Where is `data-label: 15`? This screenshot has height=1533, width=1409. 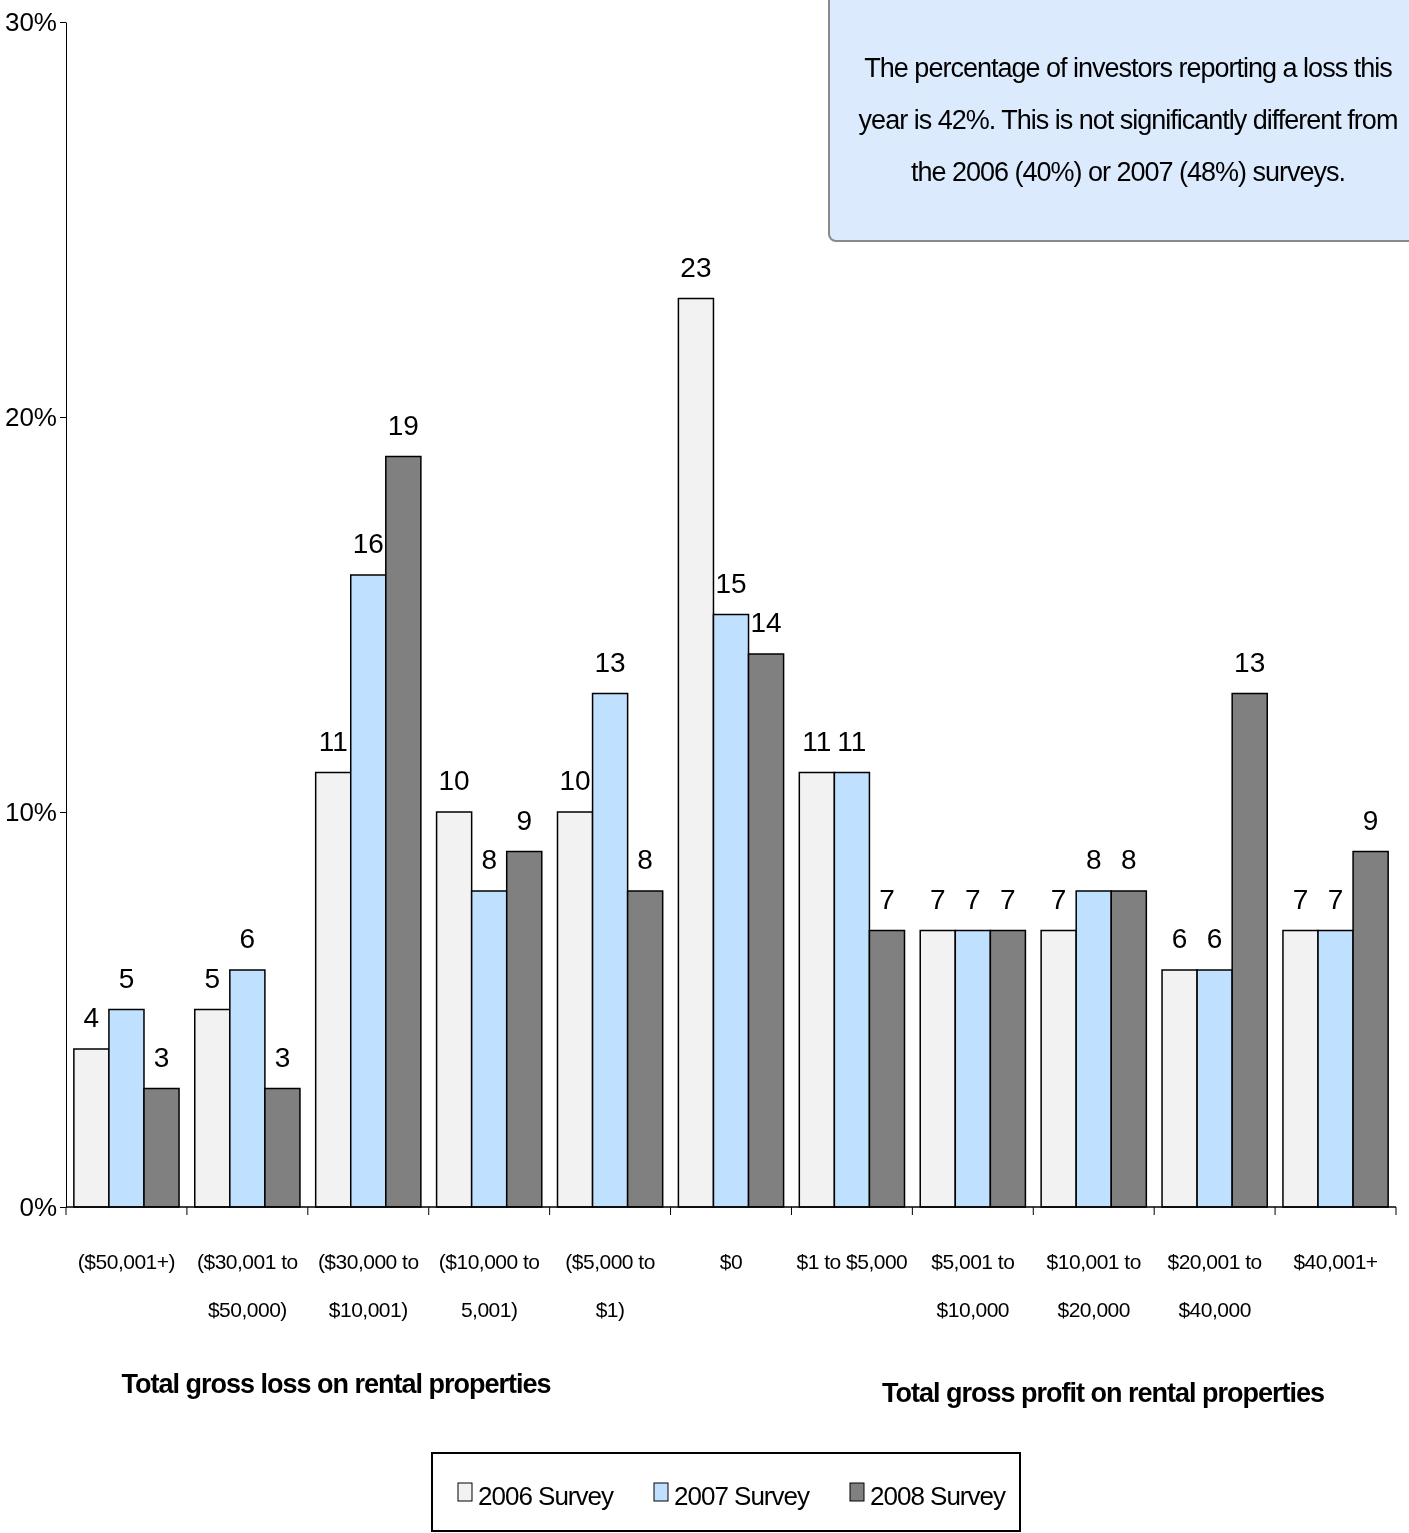 data-label: 15 is located at coordinates (731, 583).